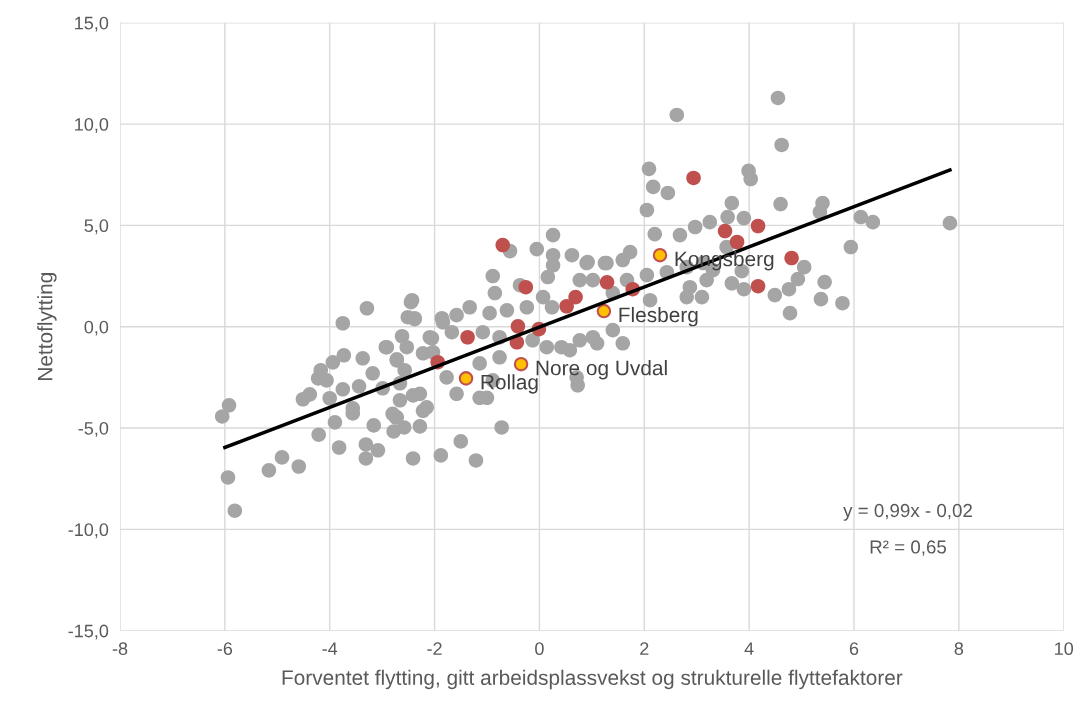  Describe the element at coordinates (96, 328) in the screenshot. I see `y-tick-label: 0,0` at that location.